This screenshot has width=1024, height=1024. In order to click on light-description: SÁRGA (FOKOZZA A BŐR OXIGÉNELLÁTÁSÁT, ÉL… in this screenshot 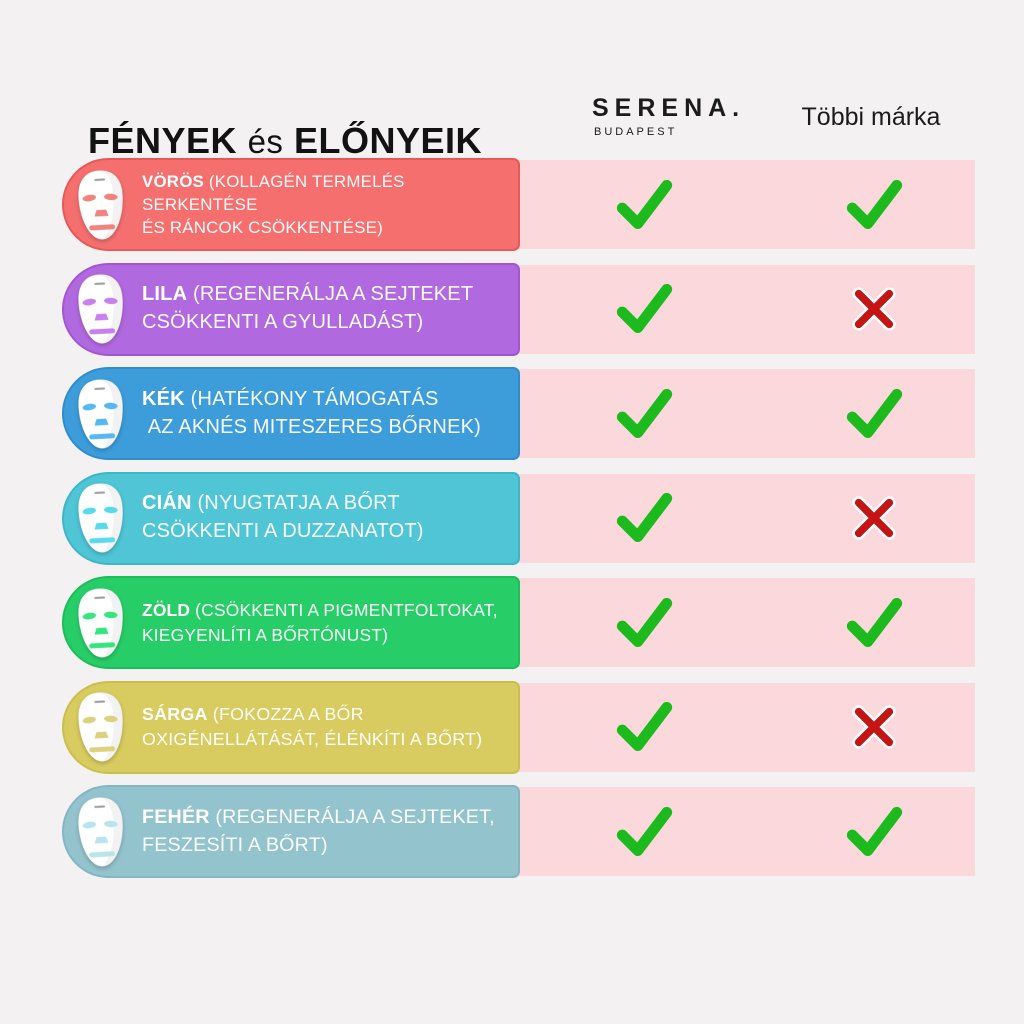, I will do `click(312, 726)`.